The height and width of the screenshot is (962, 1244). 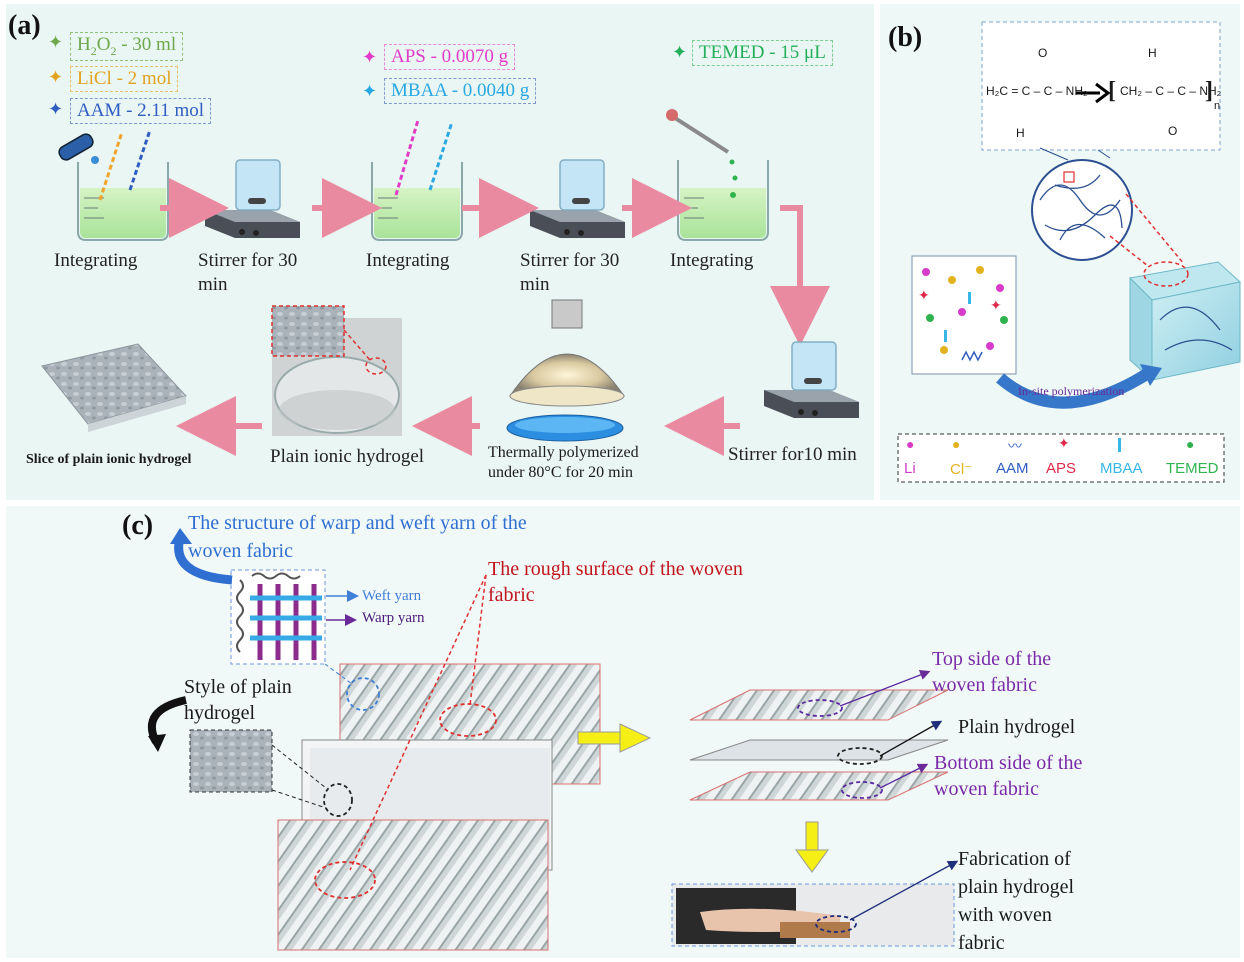 I want to click on hydrogel-cube-icon, so click(x=1175, y=287).